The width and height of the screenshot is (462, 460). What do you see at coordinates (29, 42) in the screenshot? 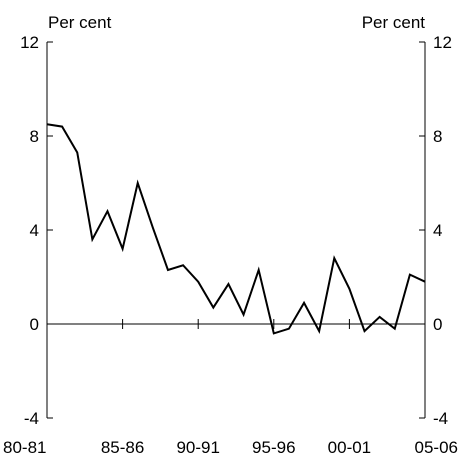
I see `y-tick-label-left: 12` at bounding box center [29, 42].